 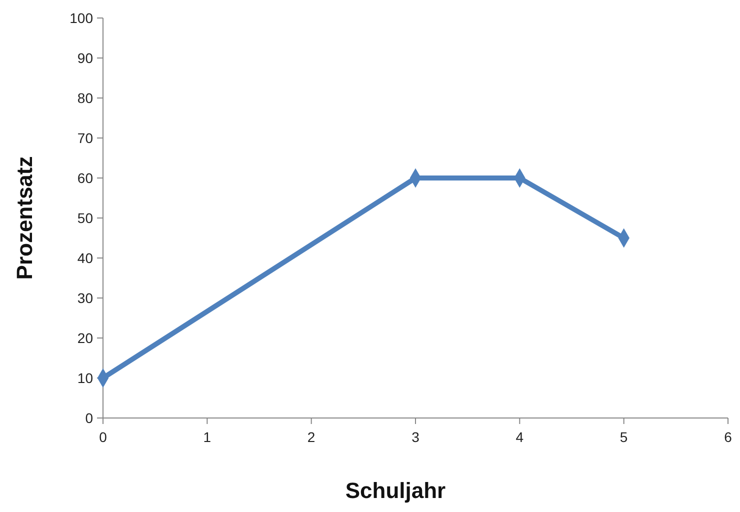 What do you see at coordinates (85, 378) in the screenshot?
I see `y-tick-label: 10` at bounding box center [85, 378].